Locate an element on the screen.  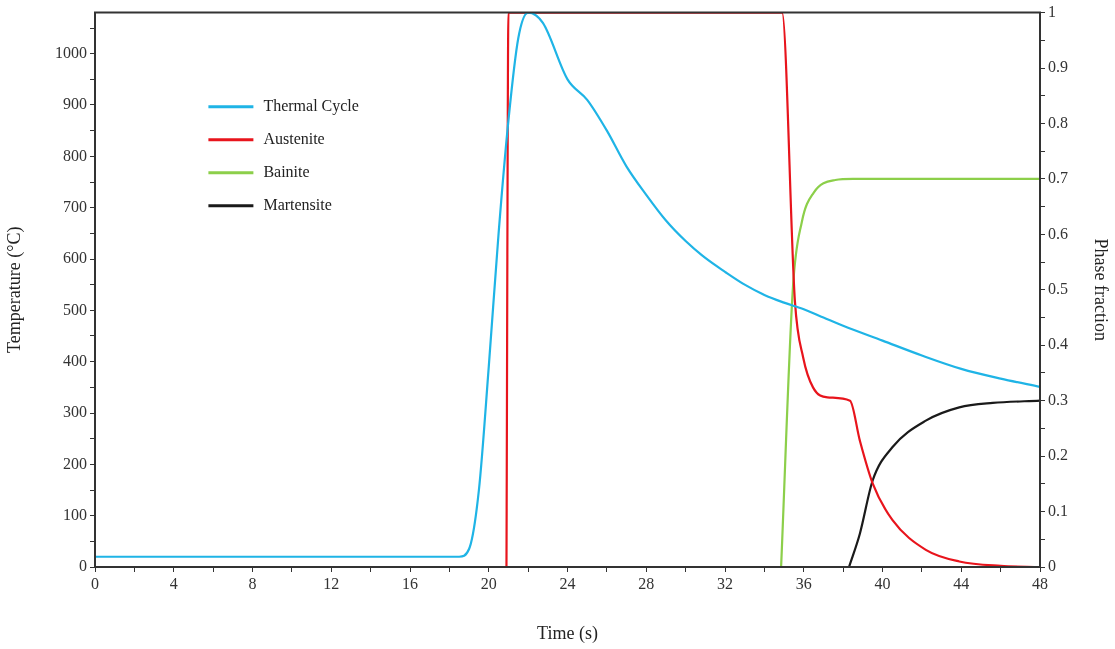
x-axis-title: Time (s) is located at coordinates (567, 633).